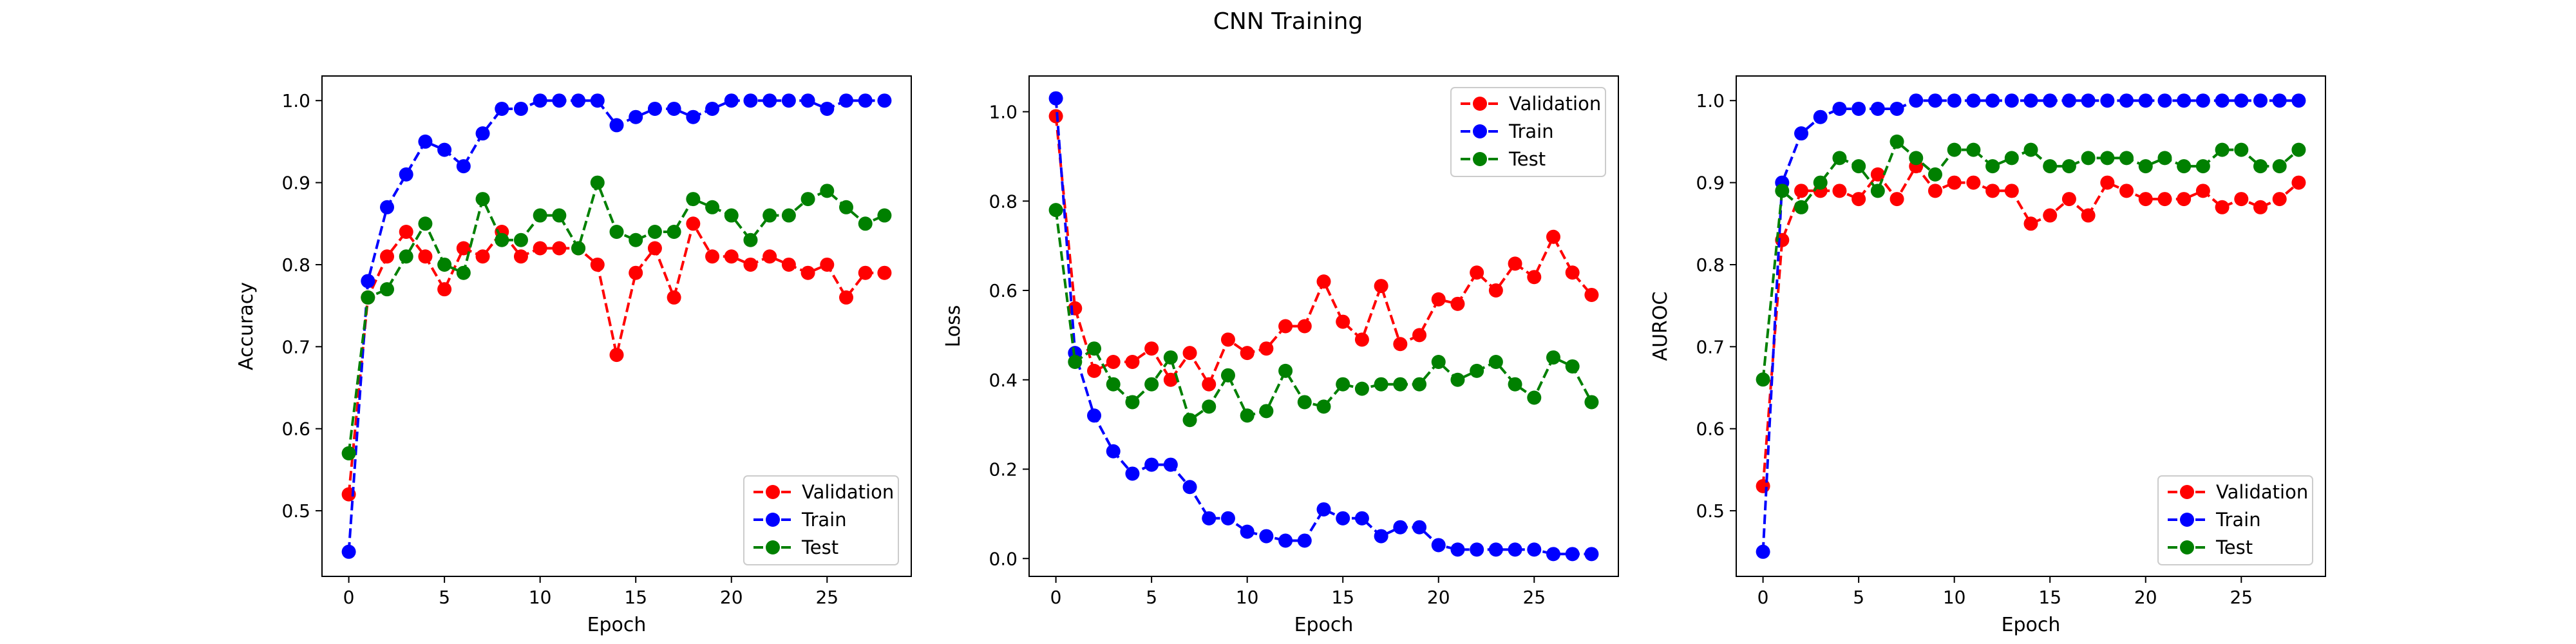 This screenshot has height=644, width=2576. What do you see at coordinates (2031, 261) in the screenshot?
I see `series-test` at bounding box center [2031, 261].